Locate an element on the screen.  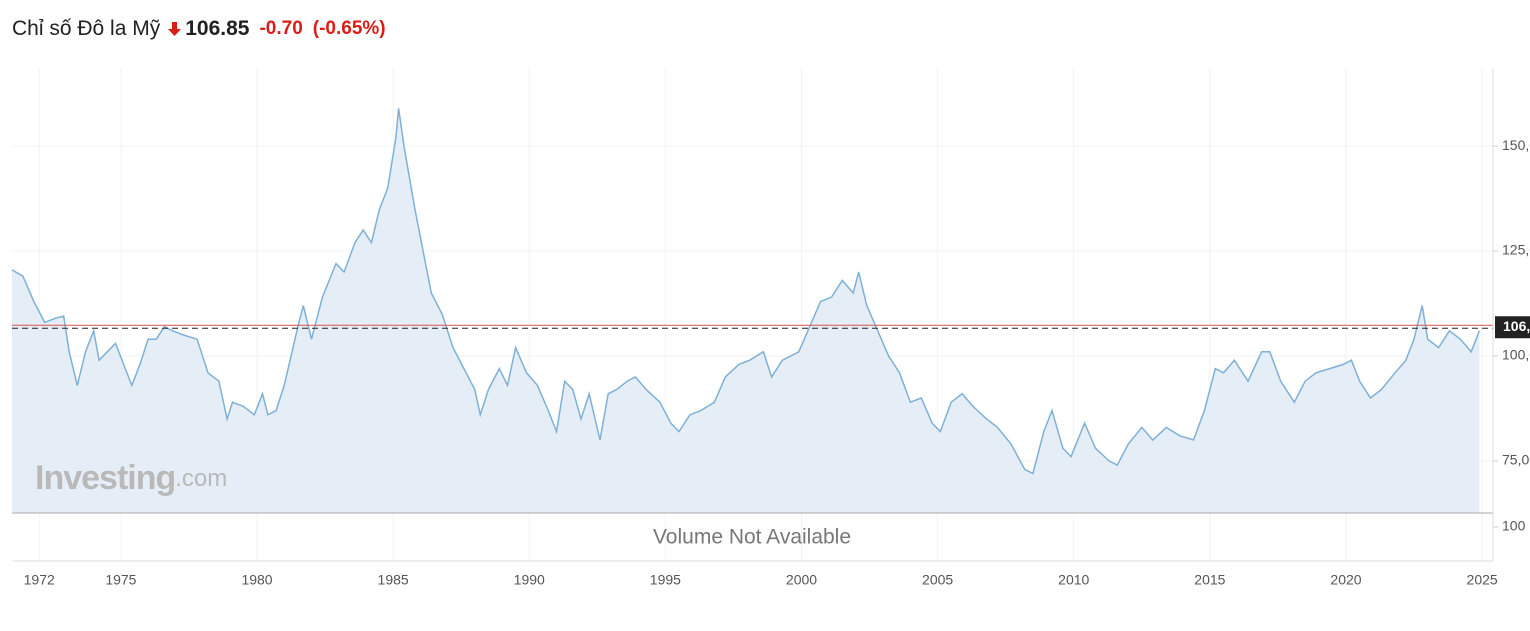
title: Chỉ số Đô la Mỹ is located at coordinates (86, 28).